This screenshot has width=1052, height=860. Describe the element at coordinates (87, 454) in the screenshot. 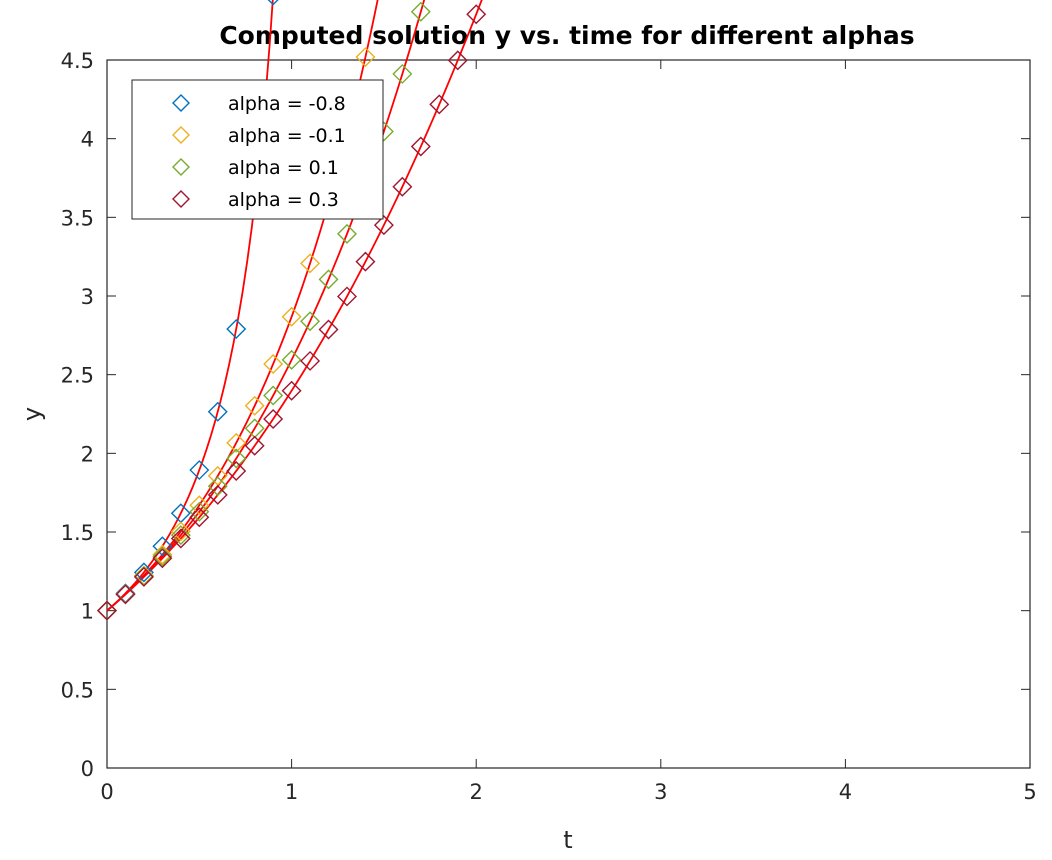

I see `y-tick-label: 2` at that location.